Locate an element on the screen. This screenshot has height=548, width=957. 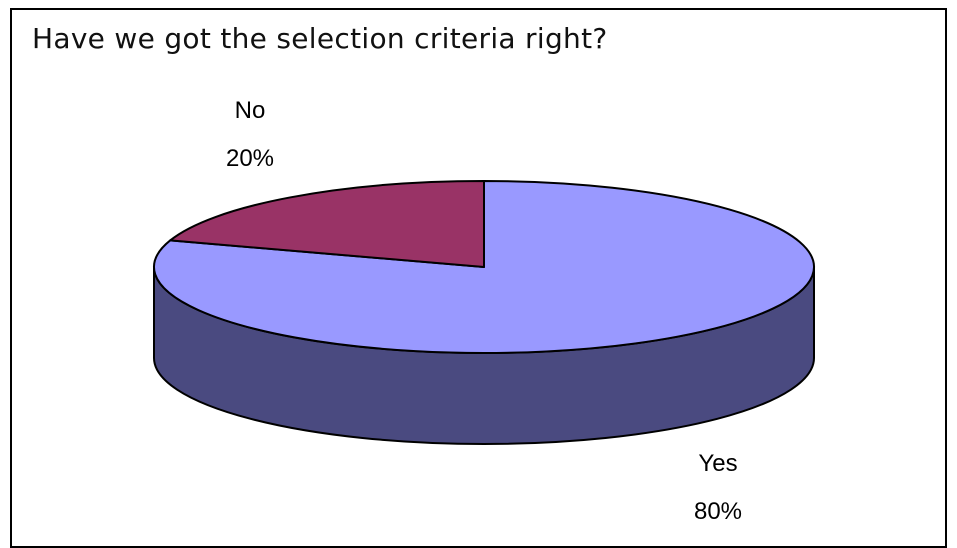
slice-label-yes: Yes is located at coordinates (717, 463).